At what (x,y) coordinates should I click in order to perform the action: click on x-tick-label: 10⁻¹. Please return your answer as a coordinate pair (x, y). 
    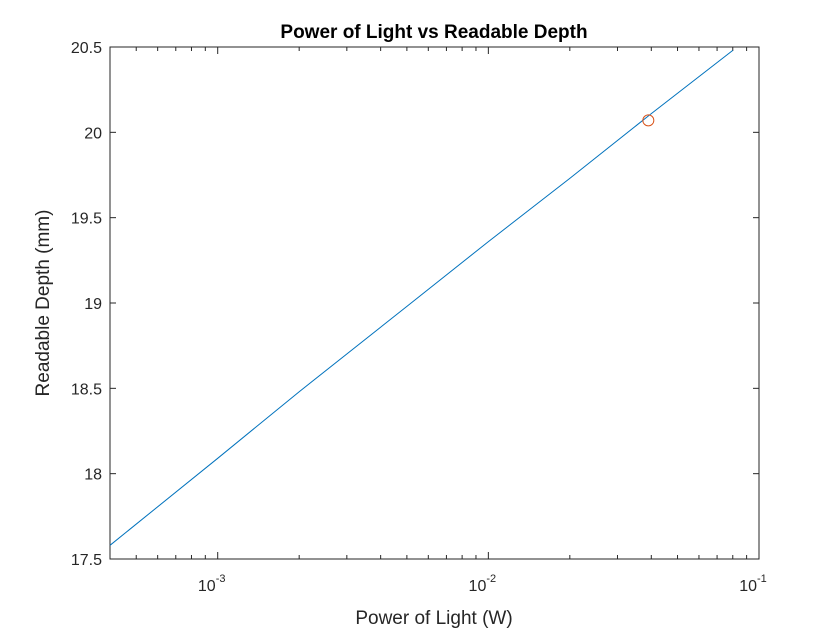
    Looking at the image, I should click on (753, 584).